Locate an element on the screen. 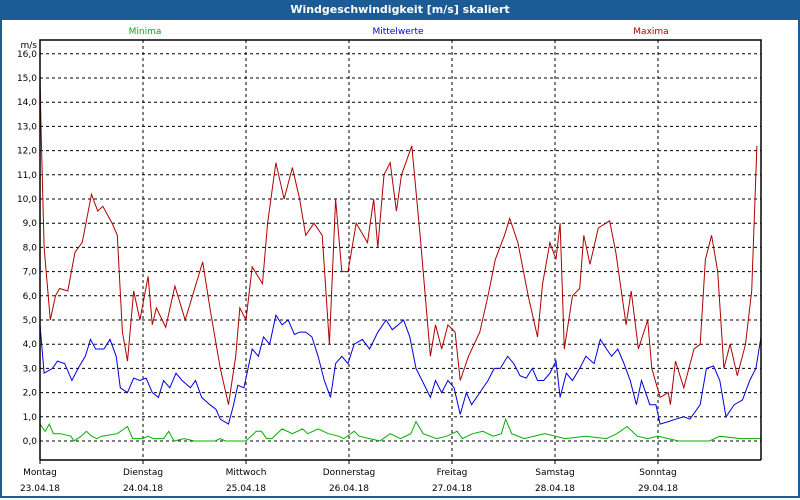 The width and height of the screenshot is (800, 500). y-axis-label: m/s is located at coordinates (29, 46).